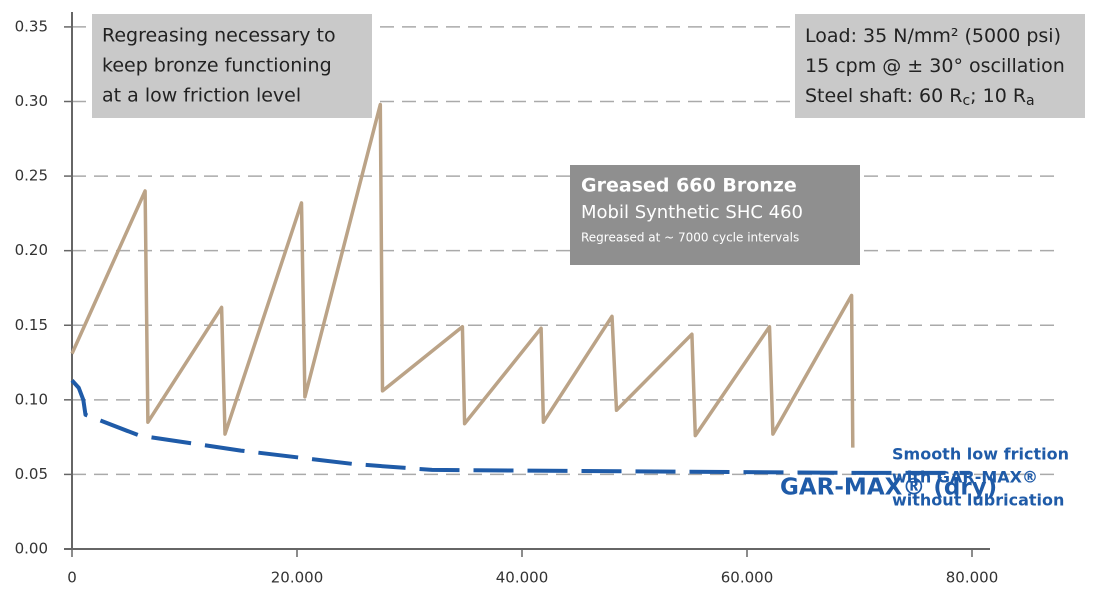 The height and width of the screenshot is (593, 1095). I want to click on x-tick-label: 40.000, so click(522, 578).